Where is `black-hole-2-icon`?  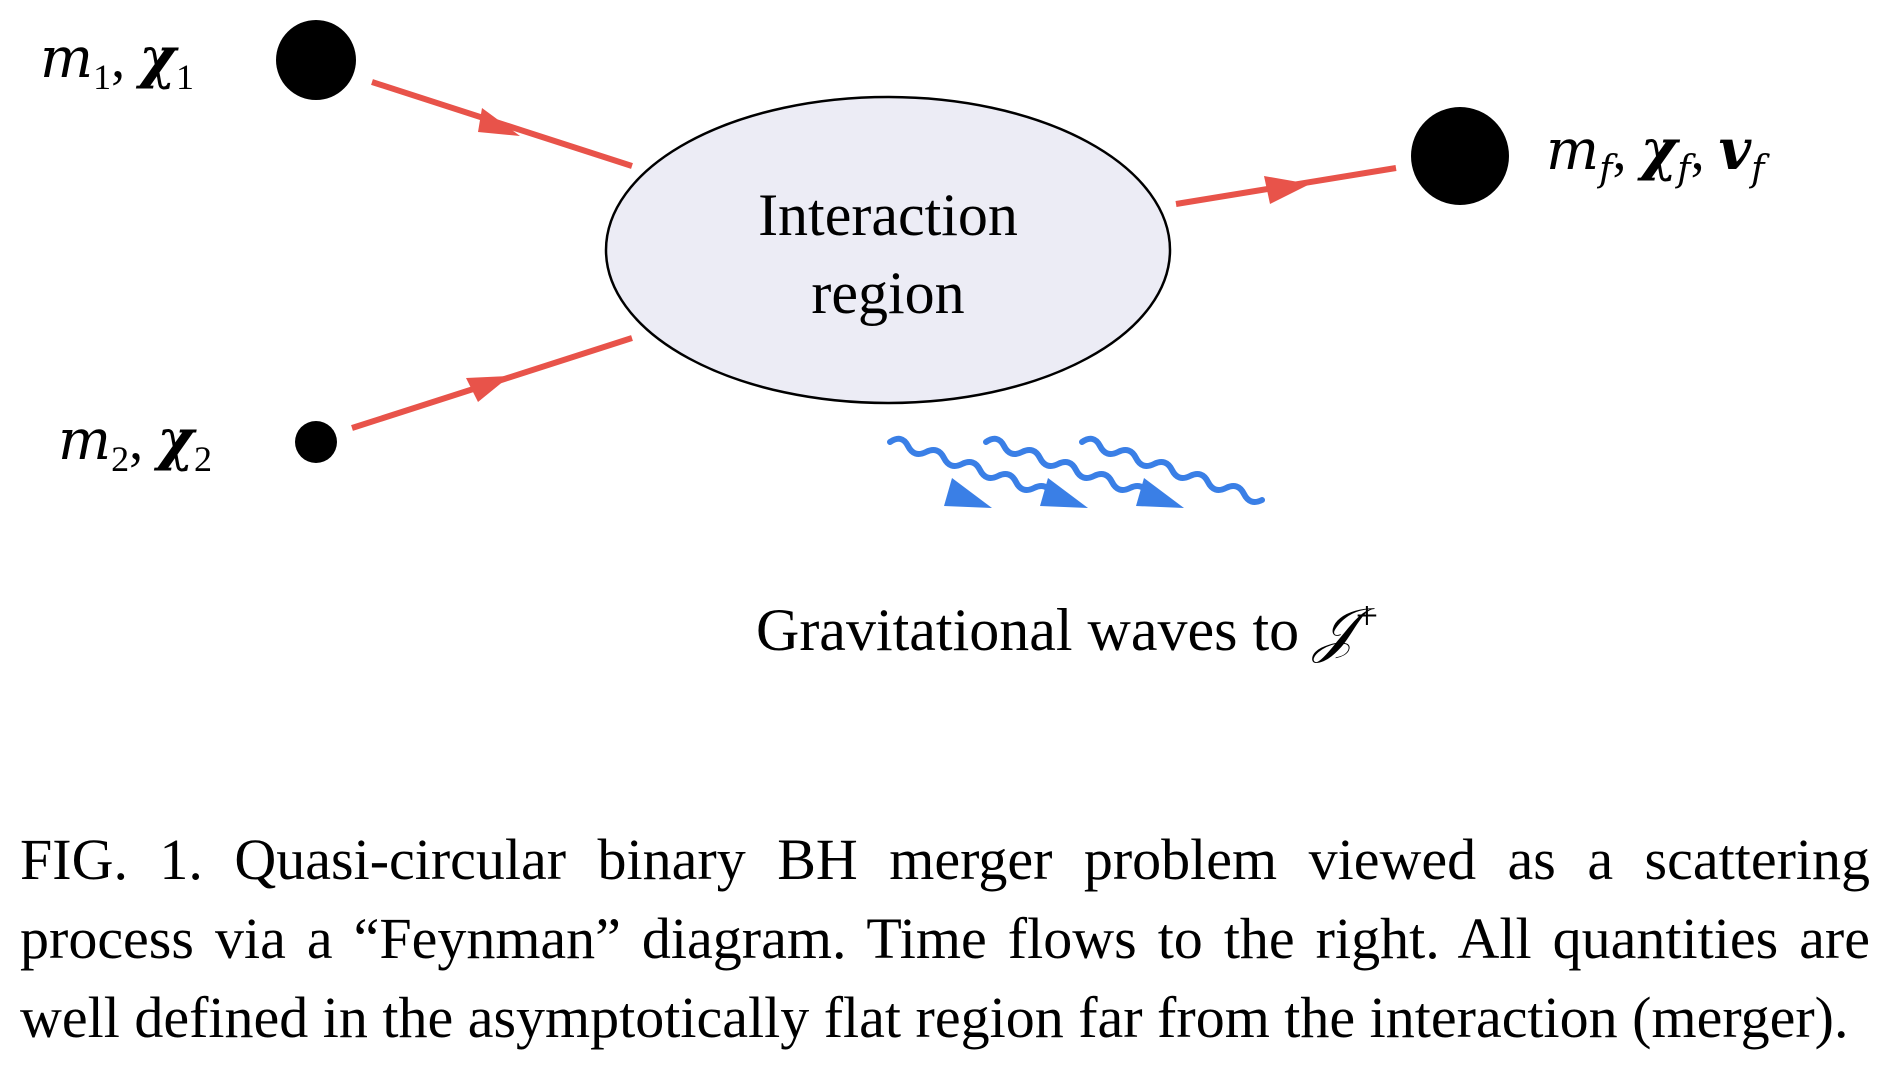 black-hole-2-icon is located at coordinates (316, 442).